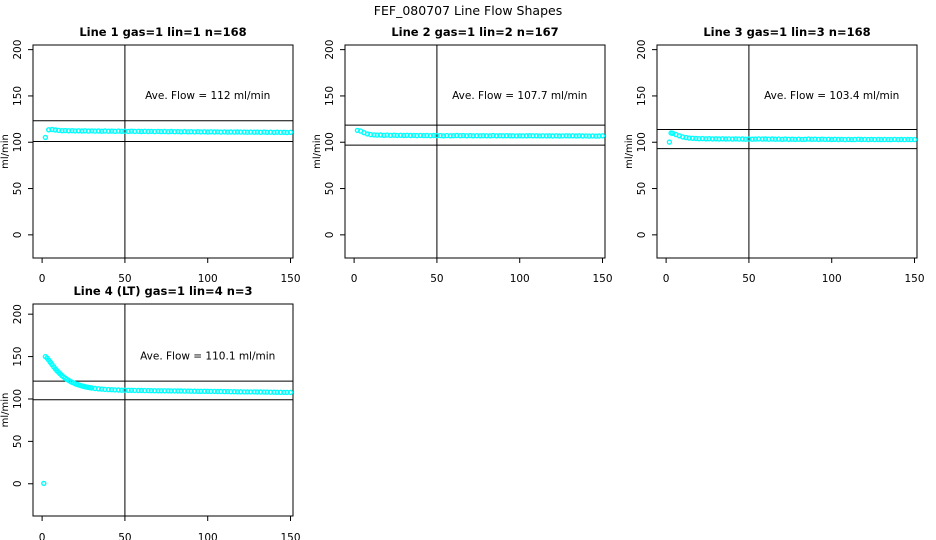 This screenshot has width=936, height=540. What do you see at coordinates (786, 32) in the screenshot?
I see `panel-title: Line 3 gas=1 lin=3 n=168` at bounding box center [786, 32].